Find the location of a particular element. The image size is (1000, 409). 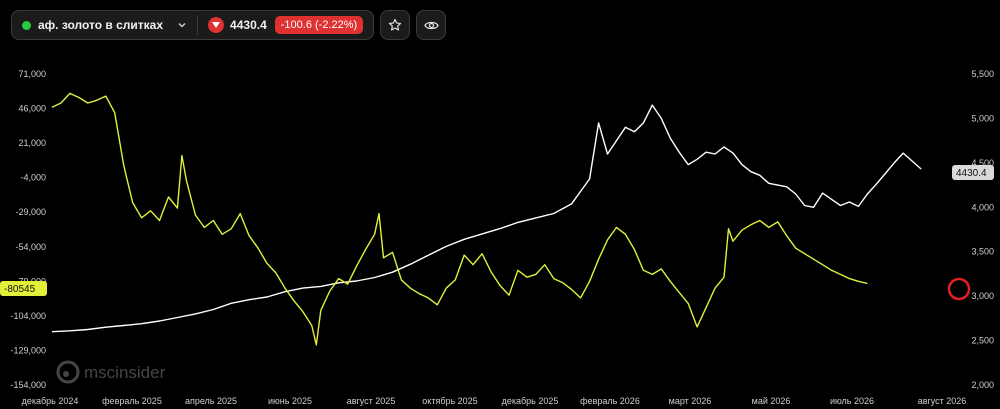

left-last-value-label: -80545 is located at coordinates (20, 289).